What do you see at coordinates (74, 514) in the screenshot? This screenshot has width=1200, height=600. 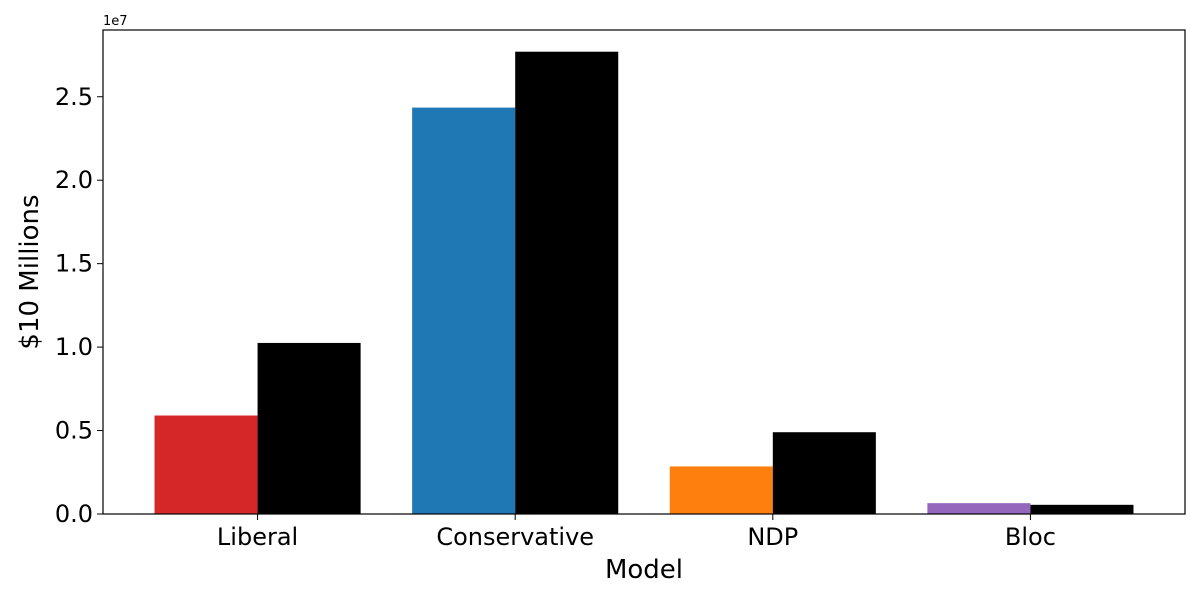 I see `y-tick-label: 0.0` at bounding box center [74, 514].